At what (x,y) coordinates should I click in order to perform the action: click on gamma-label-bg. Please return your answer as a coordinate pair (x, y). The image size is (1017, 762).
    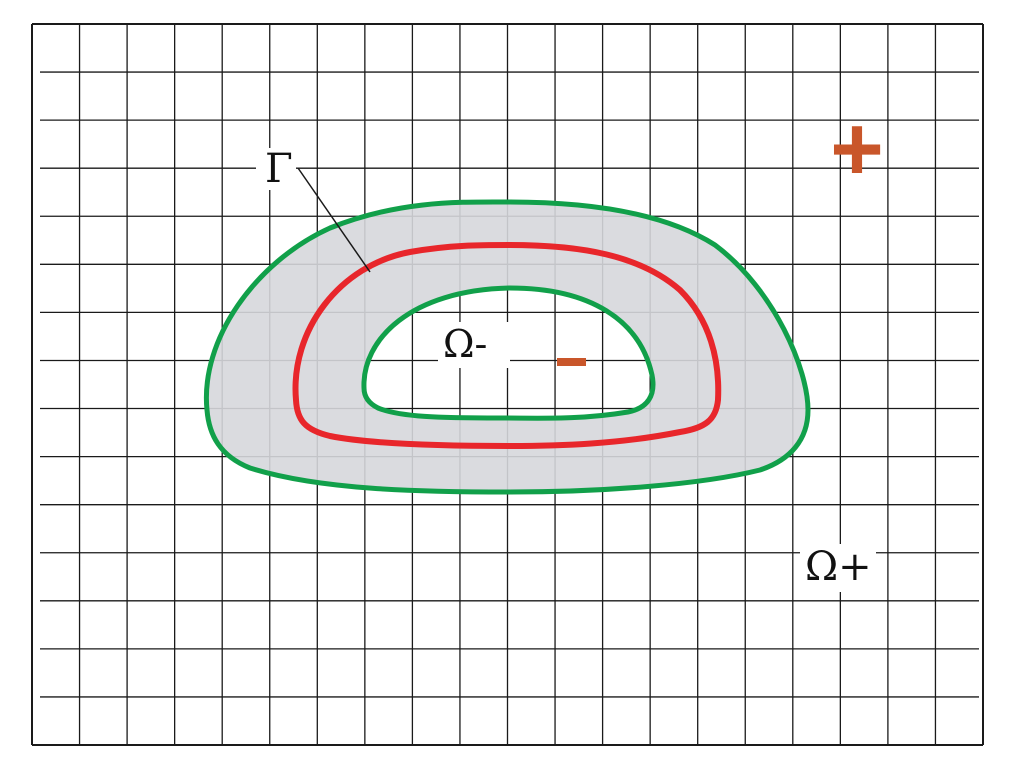
    Looking at the image, I should click on (276, 169).